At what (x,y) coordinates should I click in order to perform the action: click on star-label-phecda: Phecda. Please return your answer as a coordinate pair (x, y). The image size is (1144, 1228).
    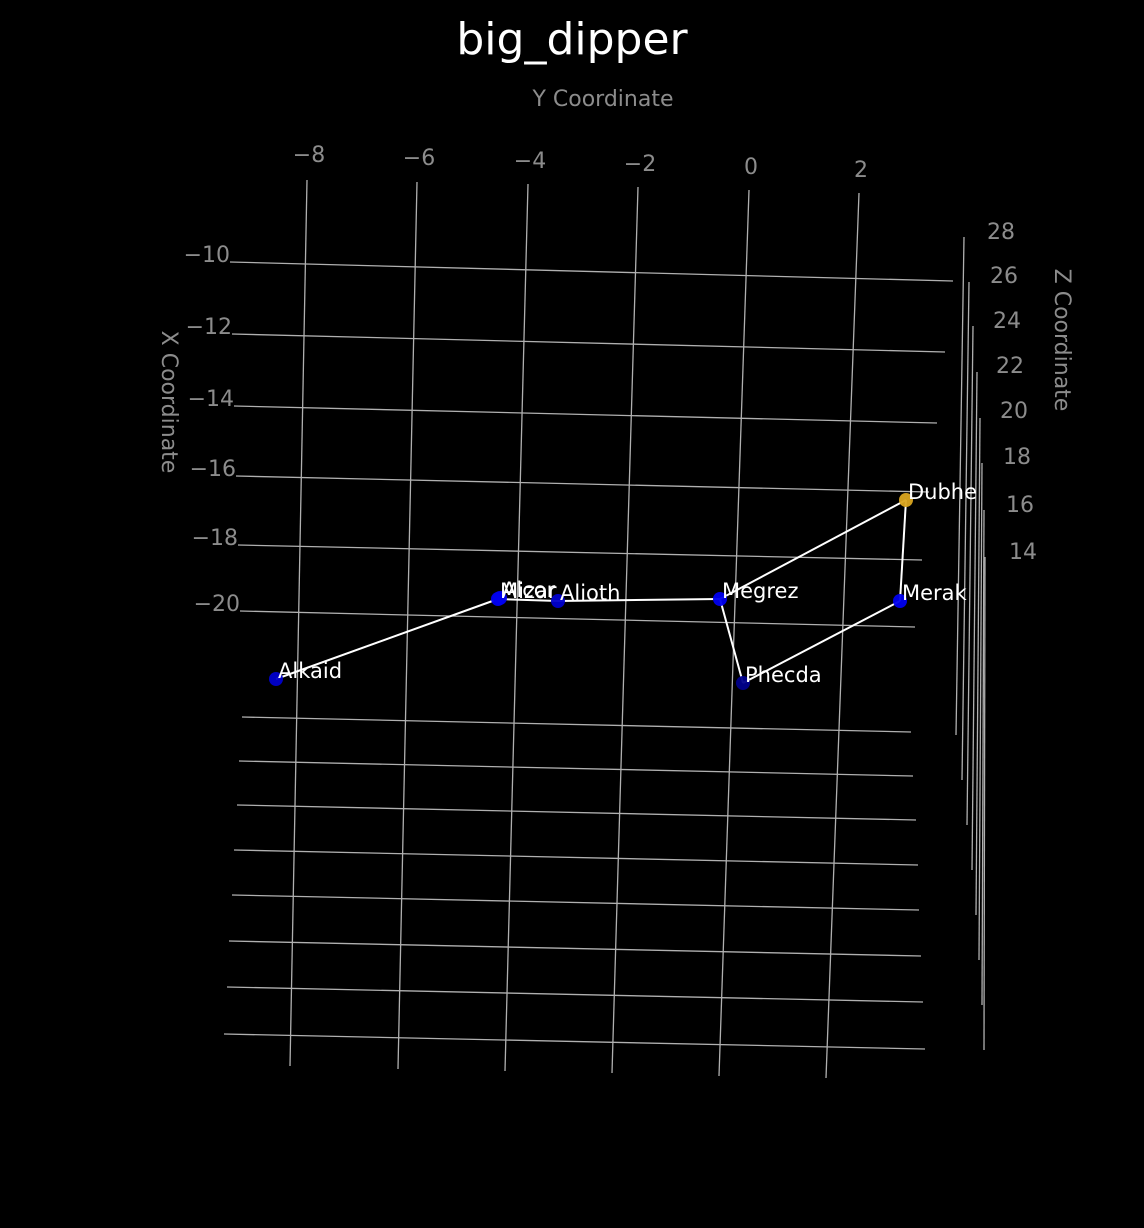
    Looking at the image, I should click on (783, 675).